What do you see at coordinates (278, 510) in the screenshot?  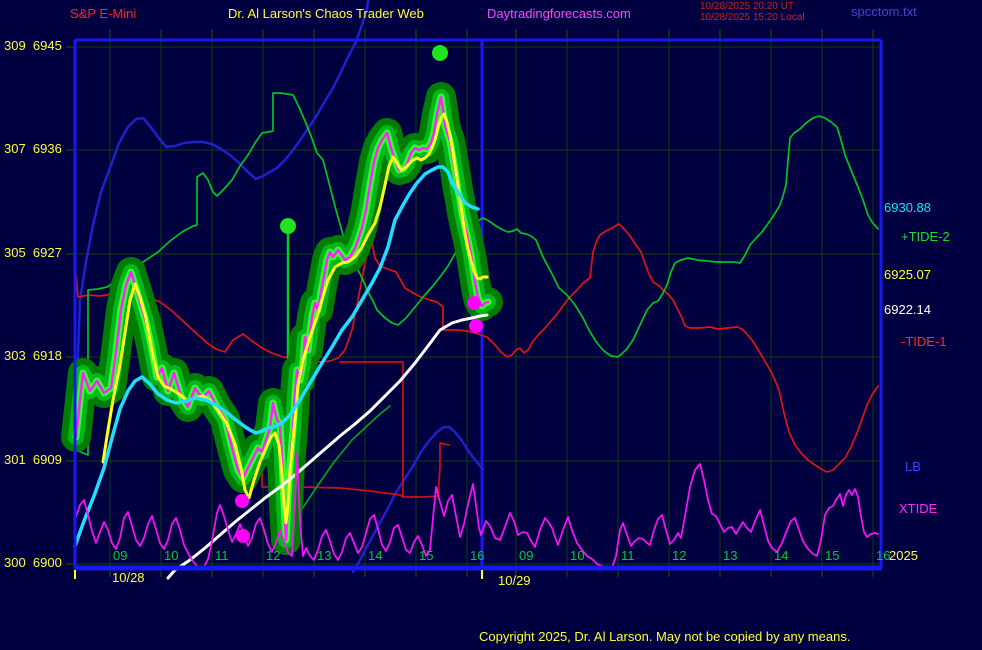 I see `series-xtide-day1` at bounding box center [278, 510].